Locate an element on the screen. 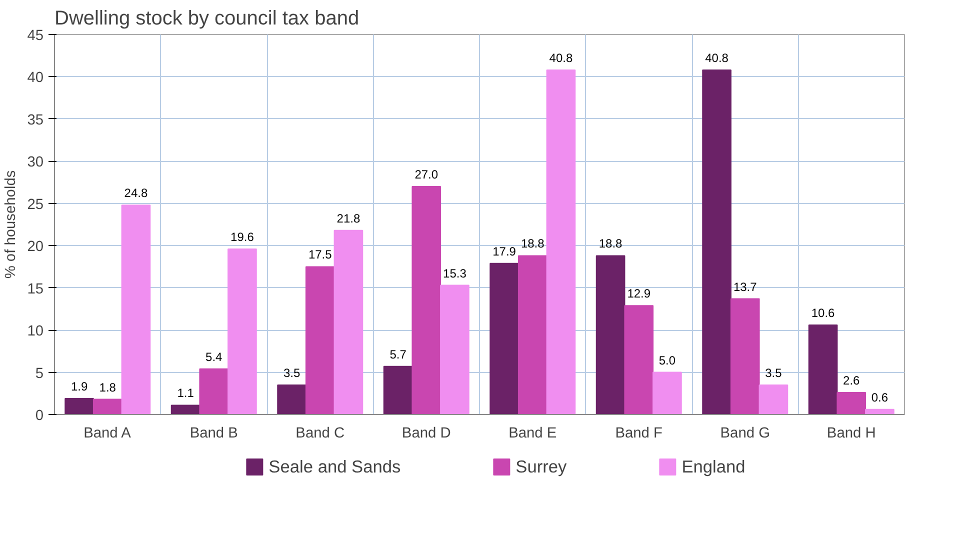 The image size is (961, 536). legend-label: England is located at coordinates (714, 466).